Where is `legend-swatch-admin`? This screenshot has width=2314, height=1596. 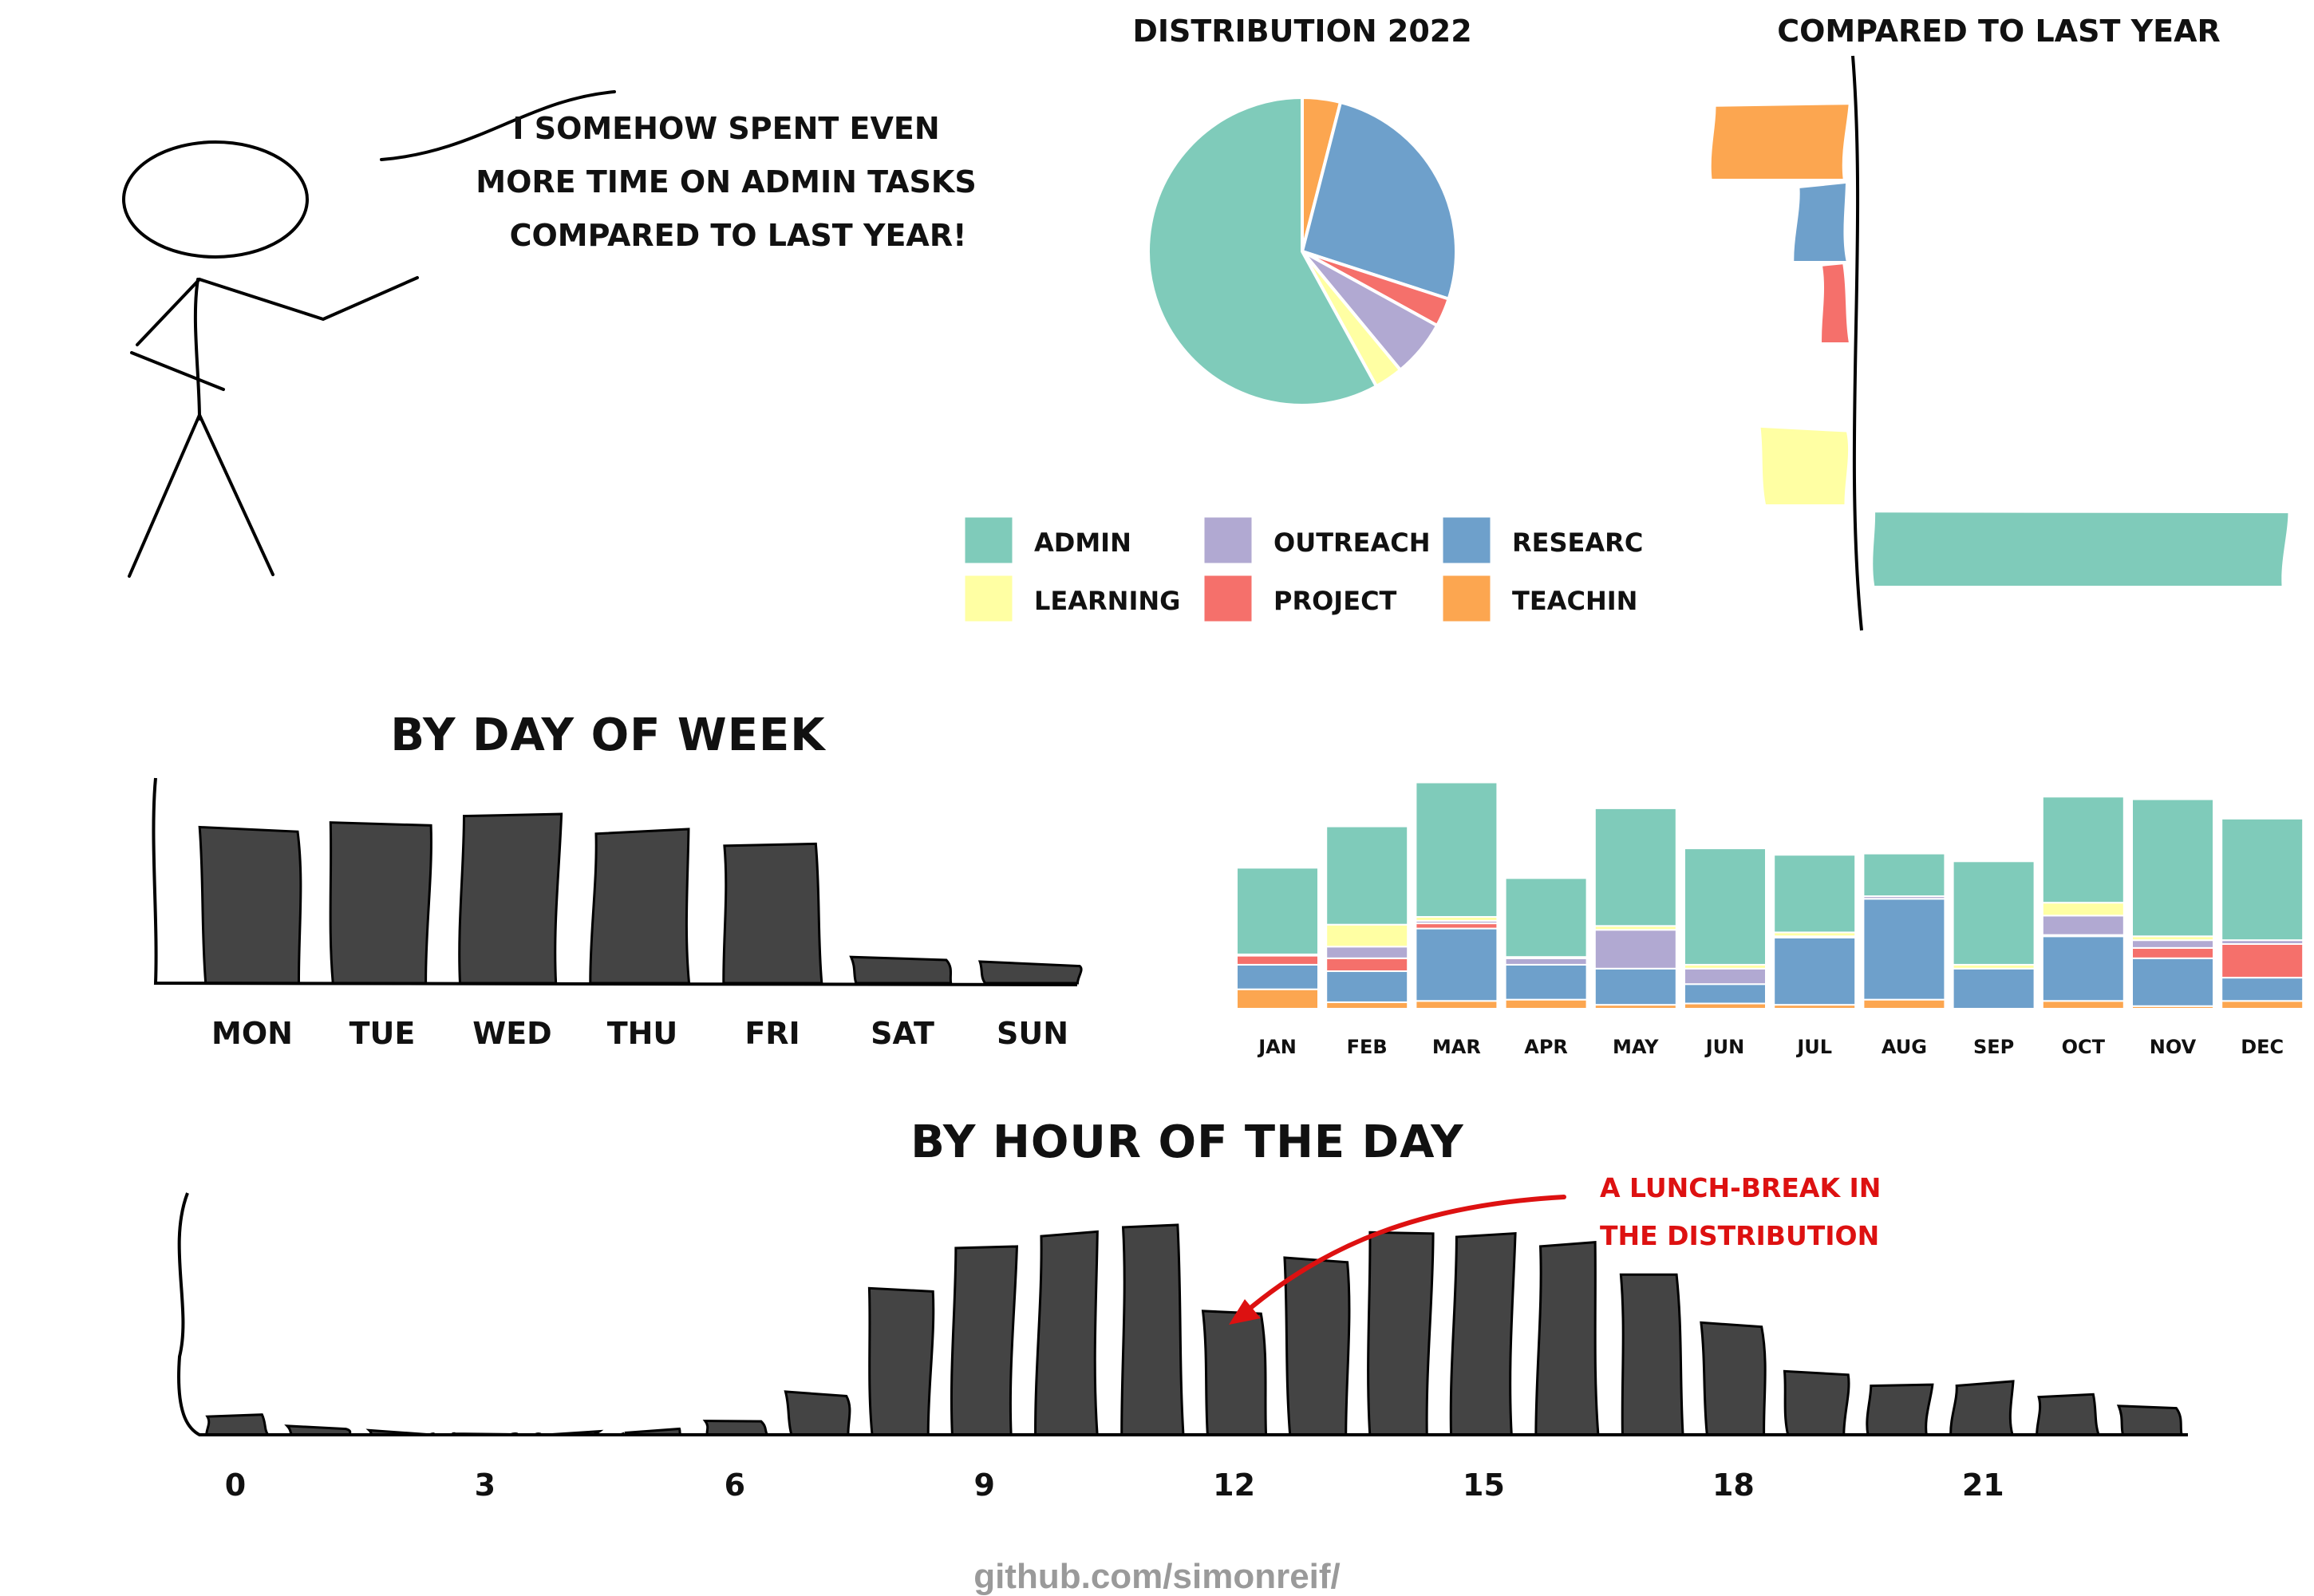 legend-swatch-admin is located at coordinates (988, 540).